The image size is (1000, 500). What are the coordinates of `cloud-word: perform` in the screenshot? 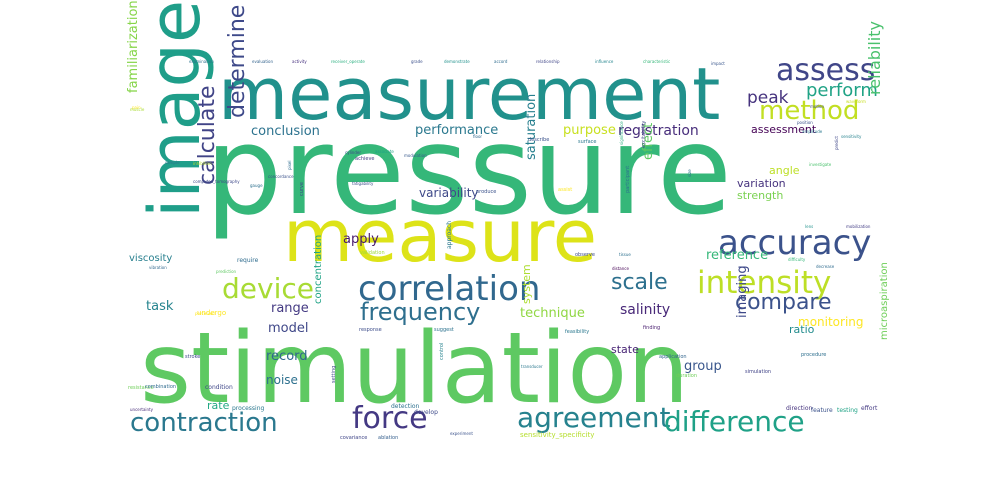 It's located at (842, 90).